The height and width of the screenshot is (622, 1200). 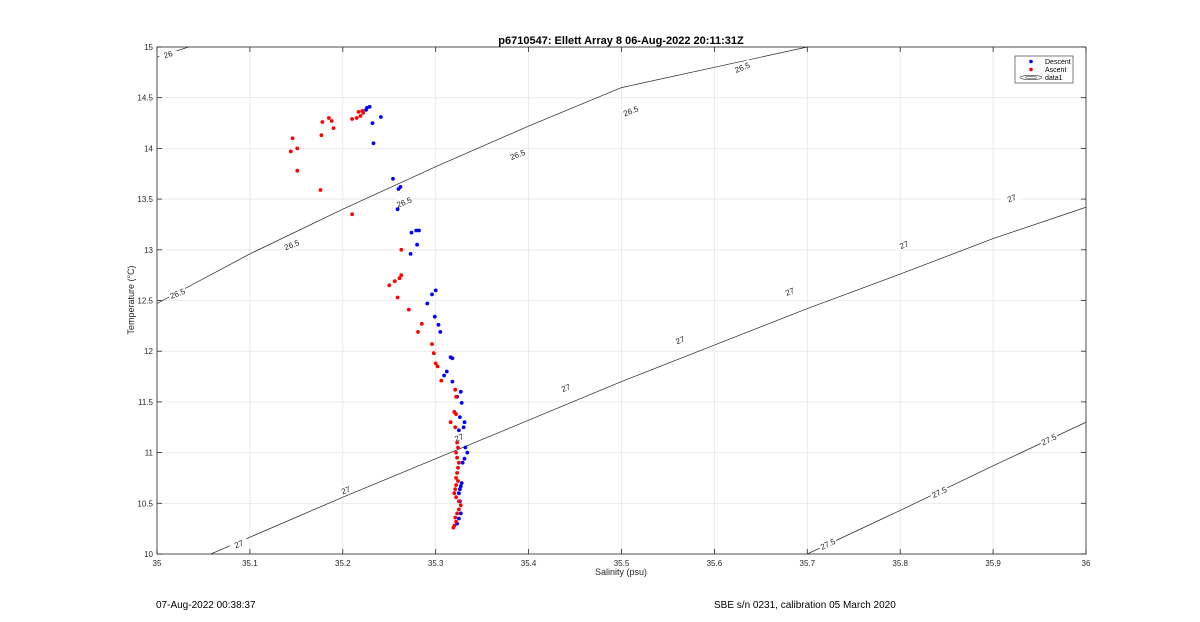 What do you see at coordinates (148, 554) in the screenshot?
I see `y-tick-label: 10` at bounding box center [148, 554].